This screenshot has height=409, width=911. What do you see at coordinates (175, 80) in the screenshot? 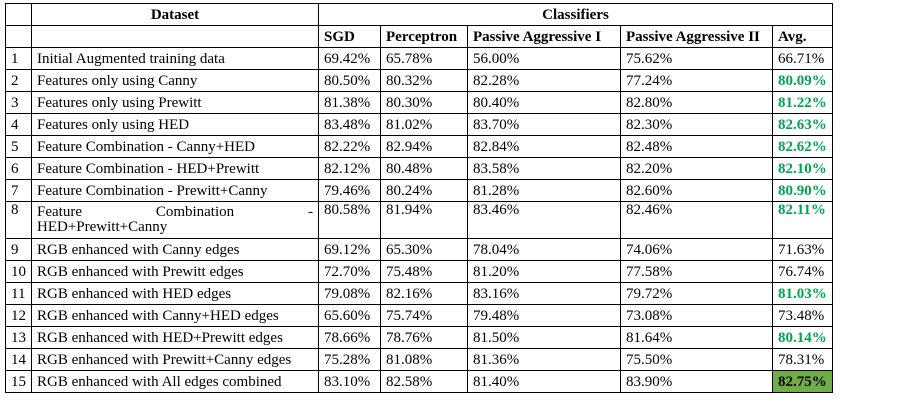
I see `row-dataset: Features only using Canny` at bounding box center [175, 80].